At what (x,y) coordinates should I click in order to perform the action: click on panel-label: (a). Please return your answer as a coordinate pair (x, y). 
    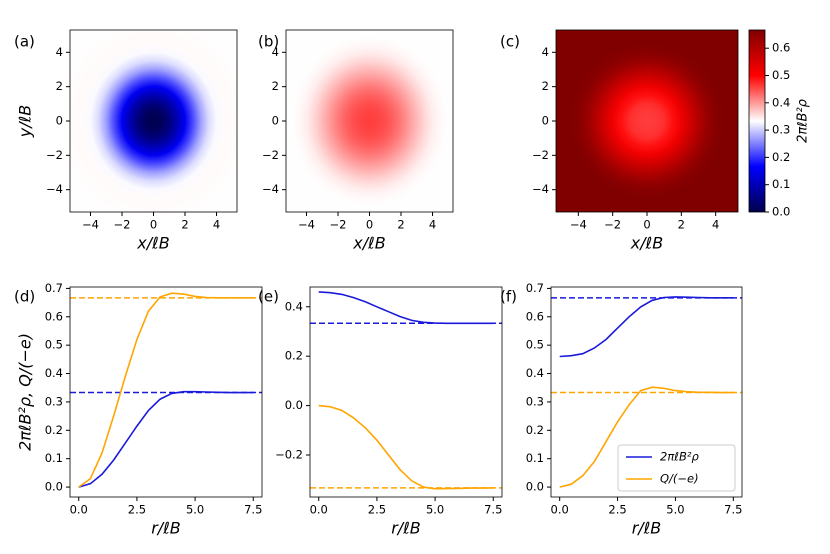
    Looking at the image, I should click on (24, 42).